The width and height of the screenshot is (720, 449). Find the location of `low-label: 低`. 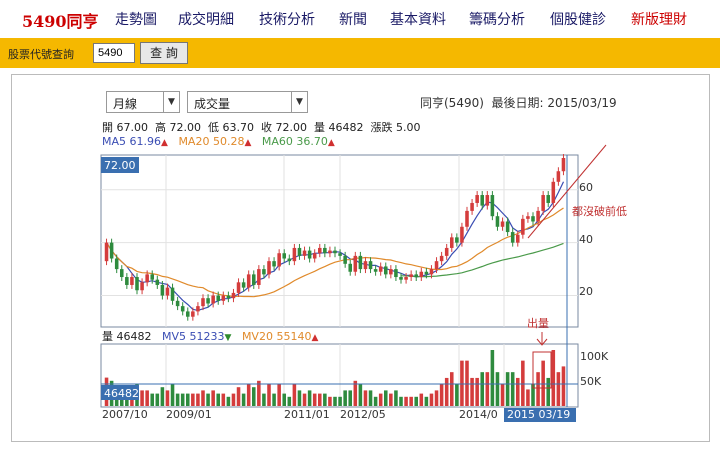

low-label: 低 is located at coordinates (213, 127).